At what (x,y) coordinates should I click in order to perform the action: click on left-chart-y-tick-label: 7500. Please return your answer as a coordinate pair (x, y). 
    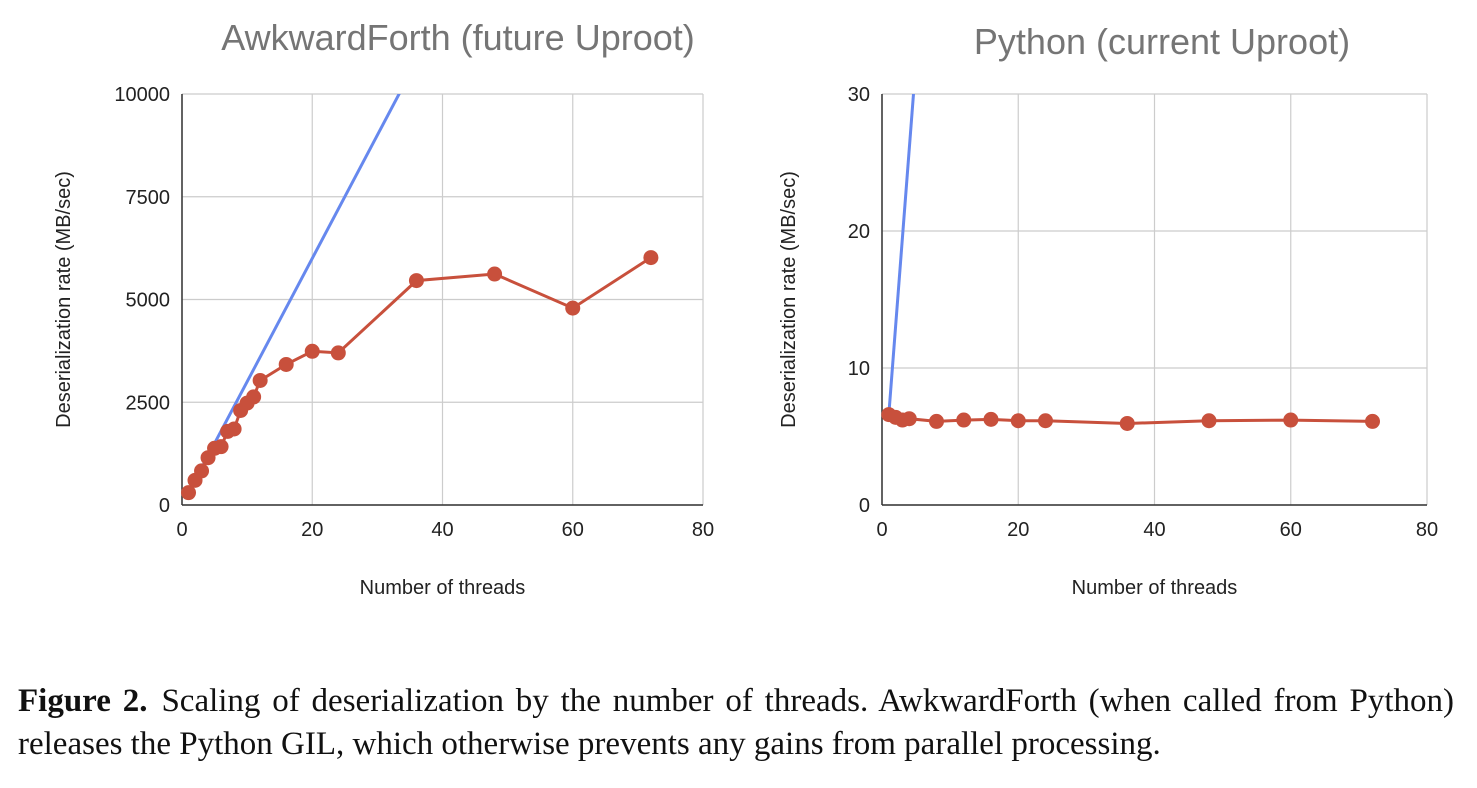
    Looking at the image, I should click on (148, 198).